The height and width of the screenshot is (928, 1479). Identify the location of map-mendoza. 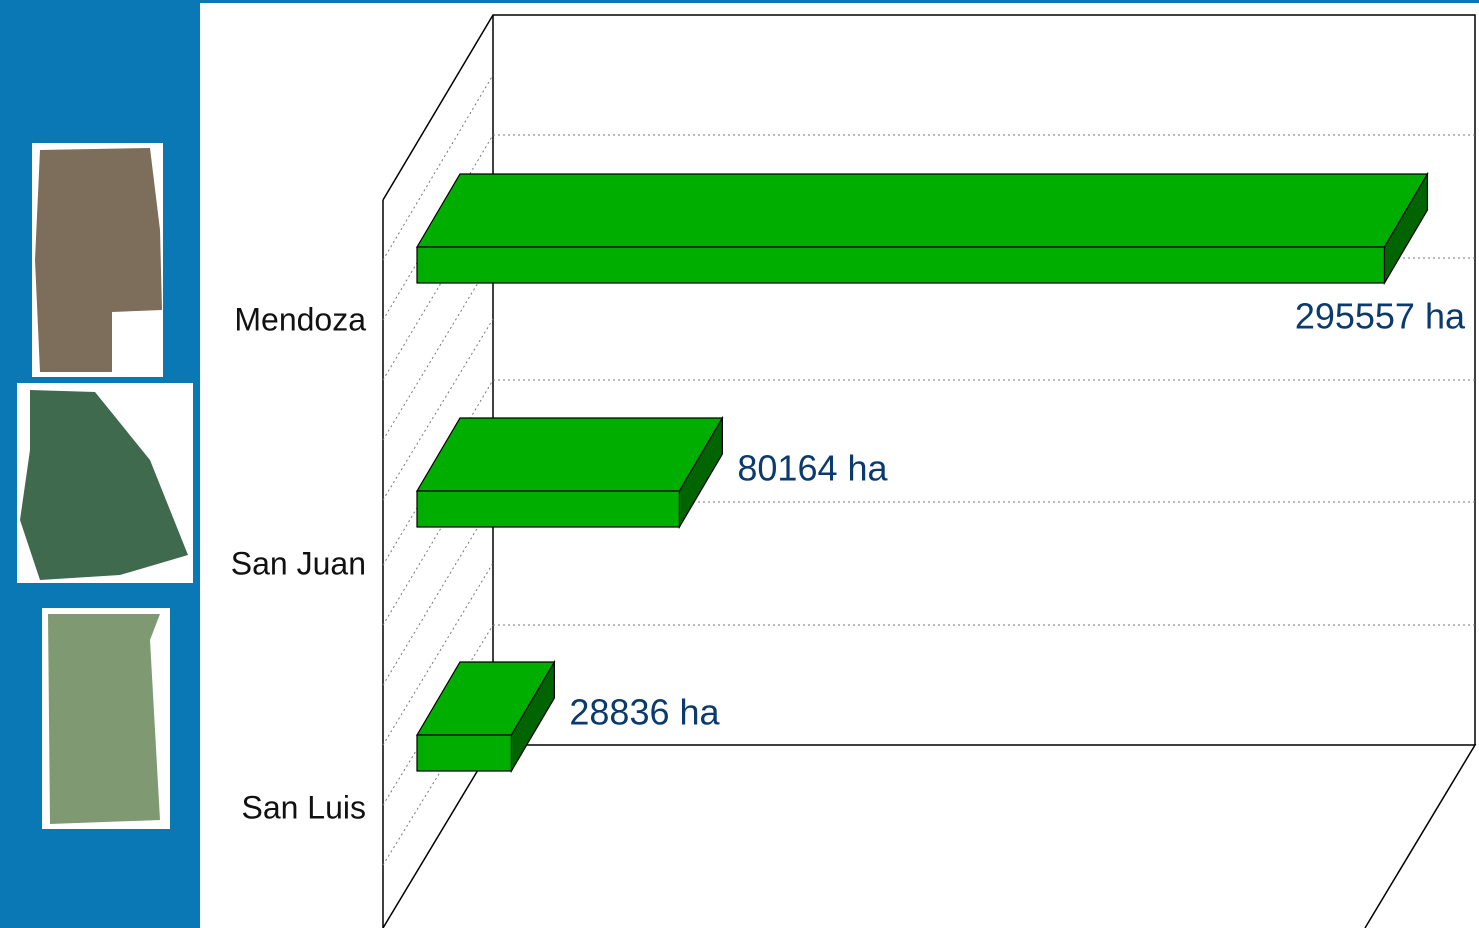
(98, 260).